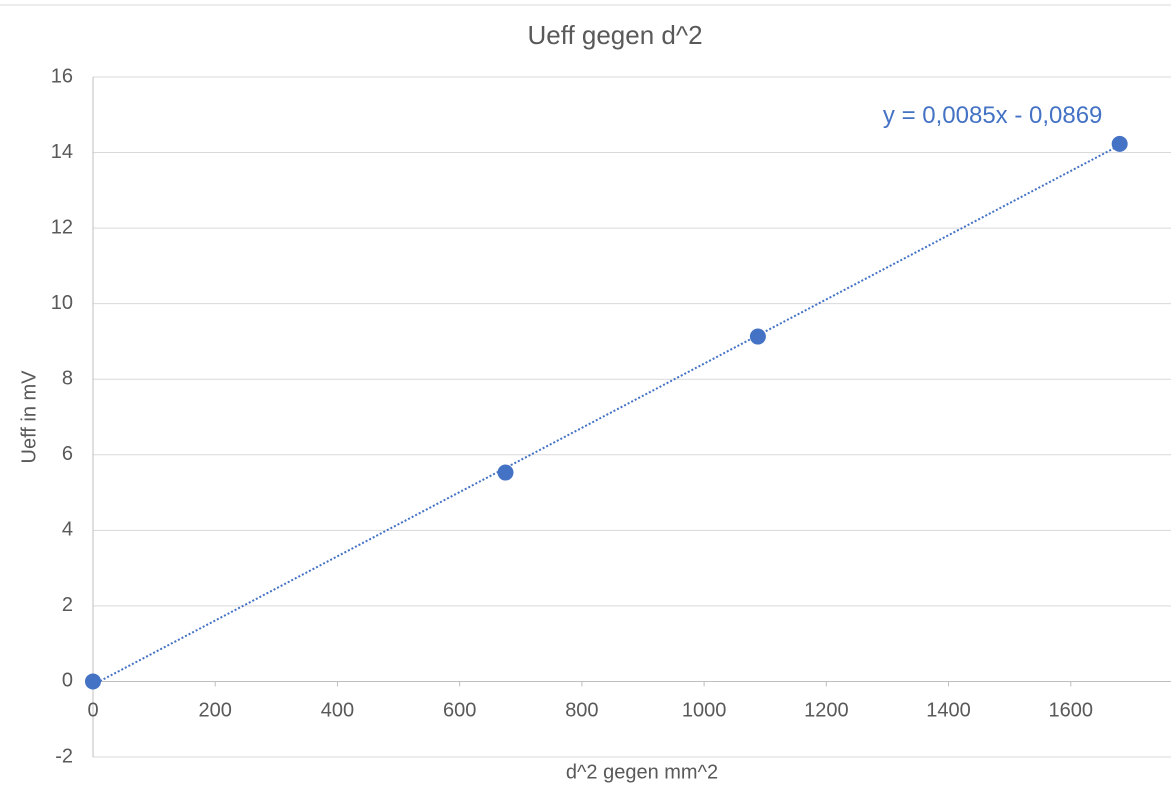 The width and height of the screenshot is (1171, 793). What do you see at coordinates (948, 711) in the screenshot?
I see `x-tick-label: 1400` at bounding box center [948, 711].